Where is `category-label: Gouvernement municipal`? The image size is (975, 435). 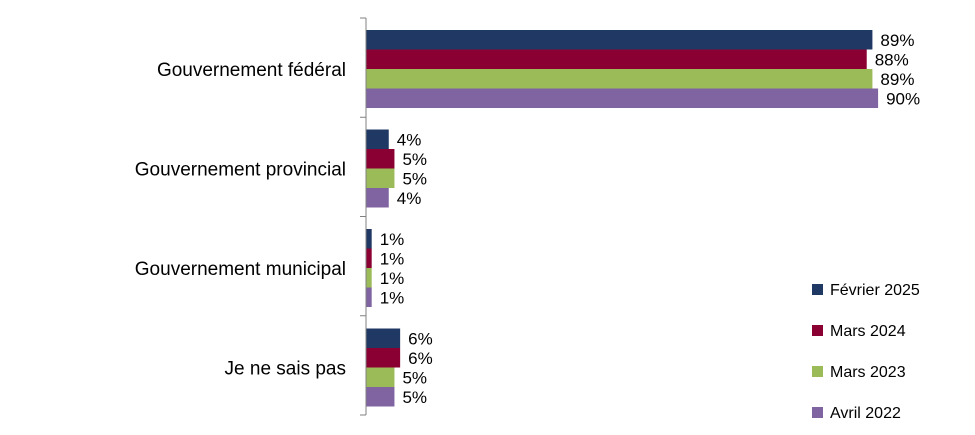 category-label: Gouvernement municipal is located at coordinates (240, 269).